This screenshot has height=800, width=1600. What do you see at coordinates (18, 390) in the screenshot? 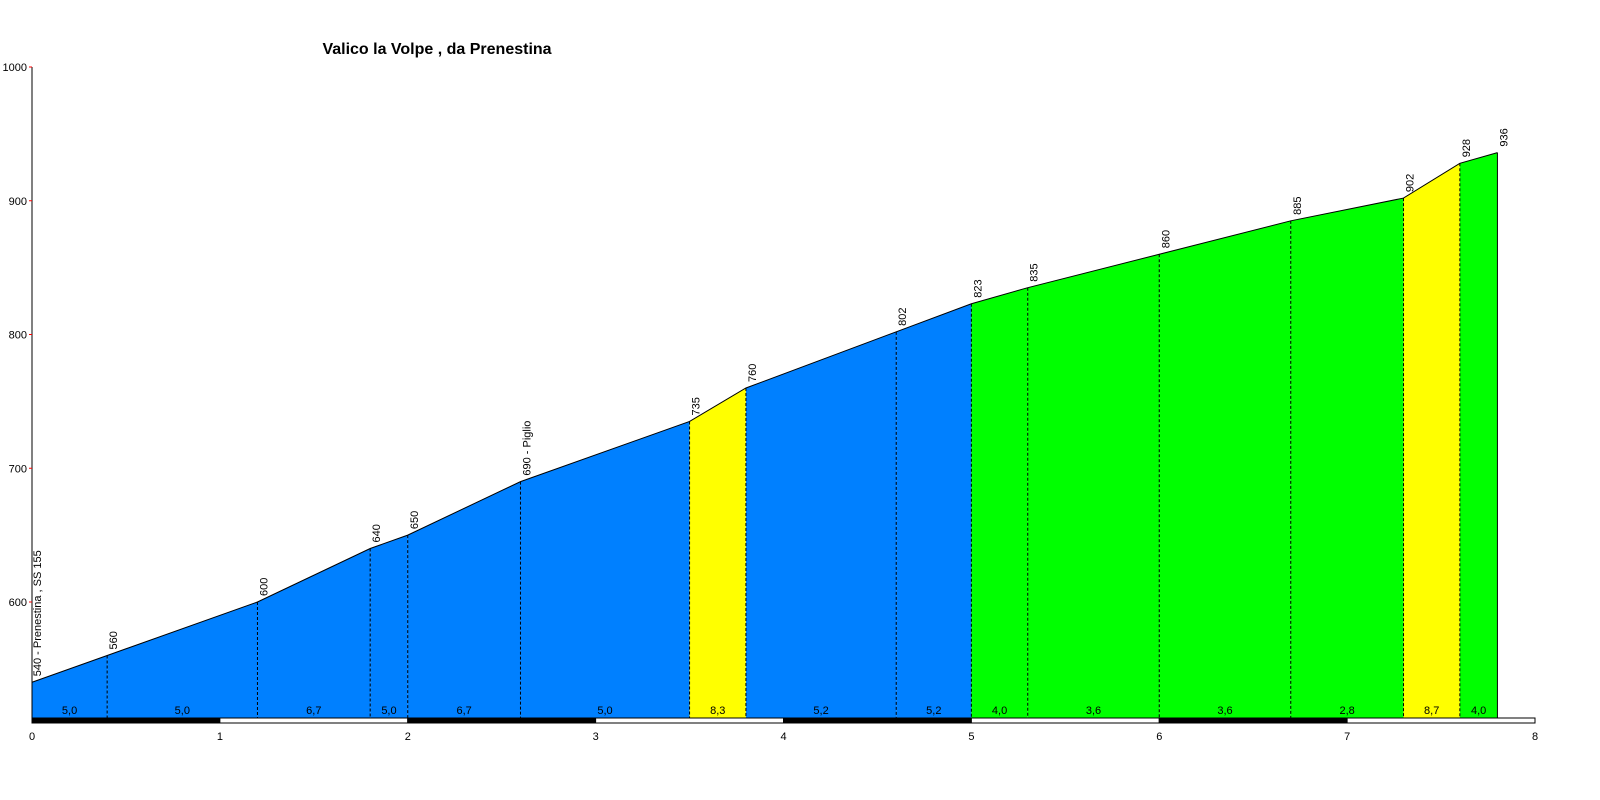
I see `y-axis: 600 700 800 900 1000` at bounding box center [18, 390].